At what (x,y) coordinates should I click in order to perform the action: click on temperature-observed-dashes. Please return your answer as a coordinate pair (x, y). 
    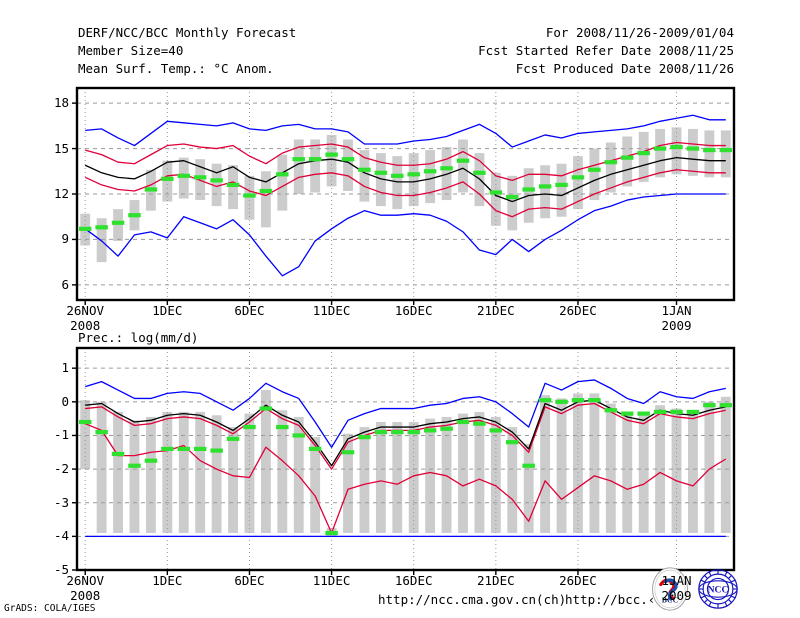
    Looking at the image, I should click on (405, 187).